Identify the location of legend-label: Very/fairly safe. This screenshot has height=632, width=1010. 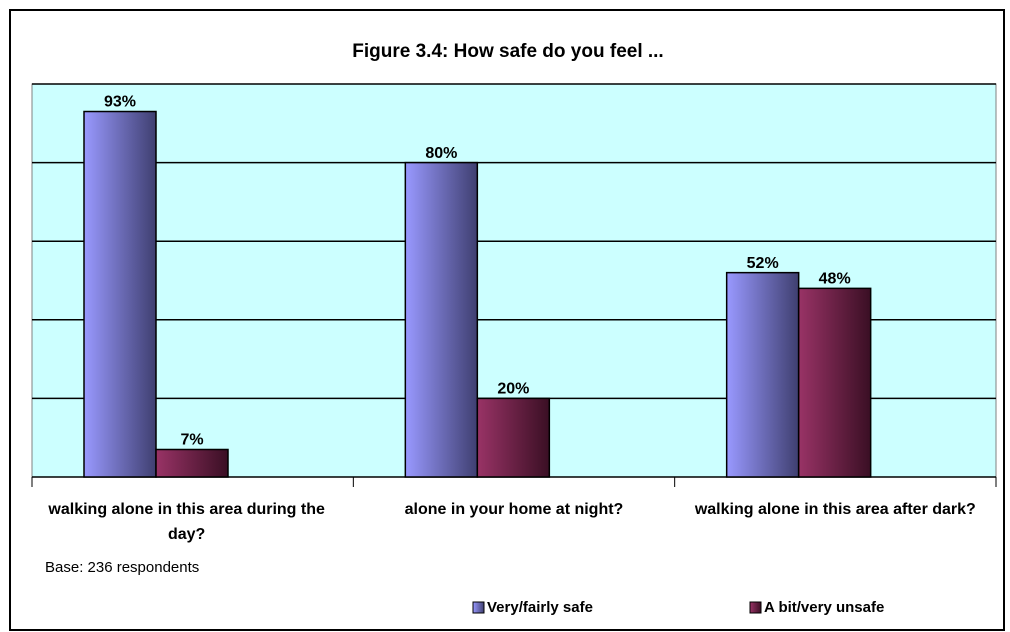
(540, 607).